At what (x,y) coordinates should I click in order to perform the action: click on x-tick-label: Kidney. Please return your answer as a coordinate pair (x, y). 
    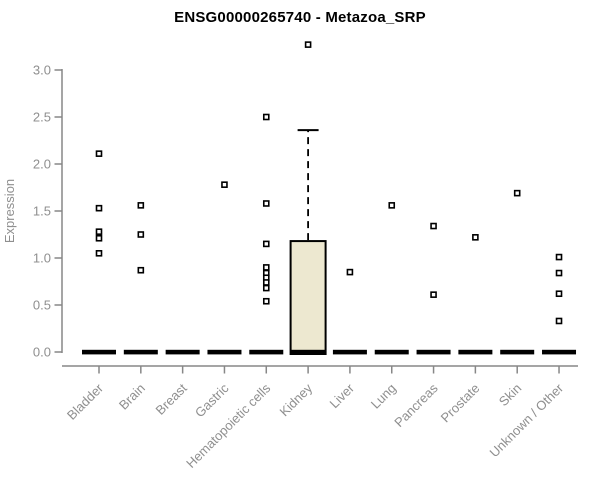
    Looking at the image, I should click on (296, 399).